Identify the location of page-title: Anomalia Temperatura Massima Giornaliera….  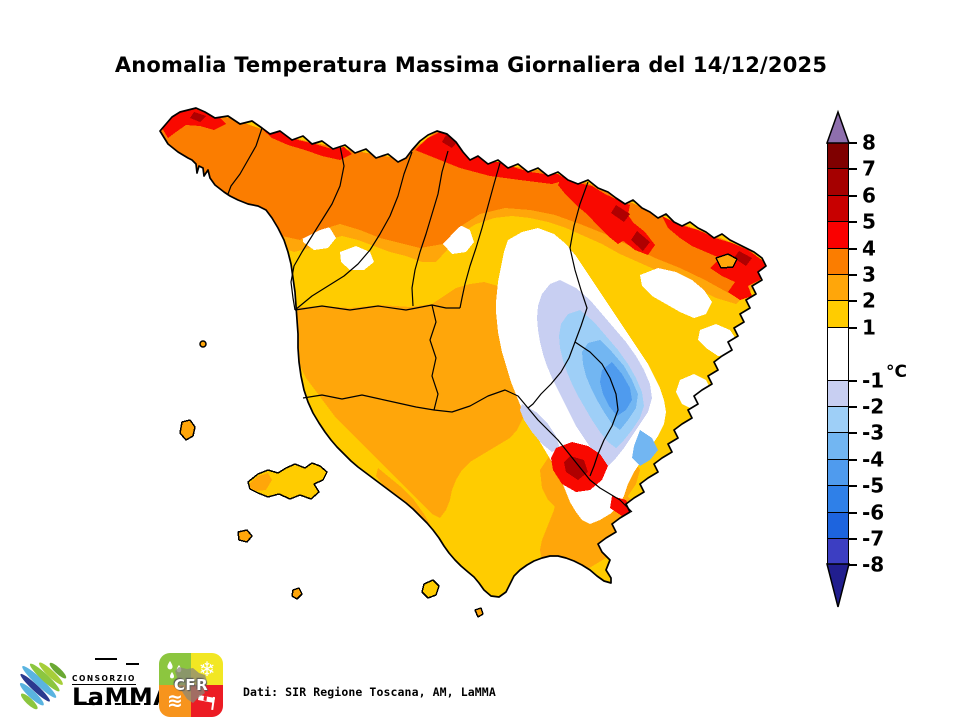
(471, 65).